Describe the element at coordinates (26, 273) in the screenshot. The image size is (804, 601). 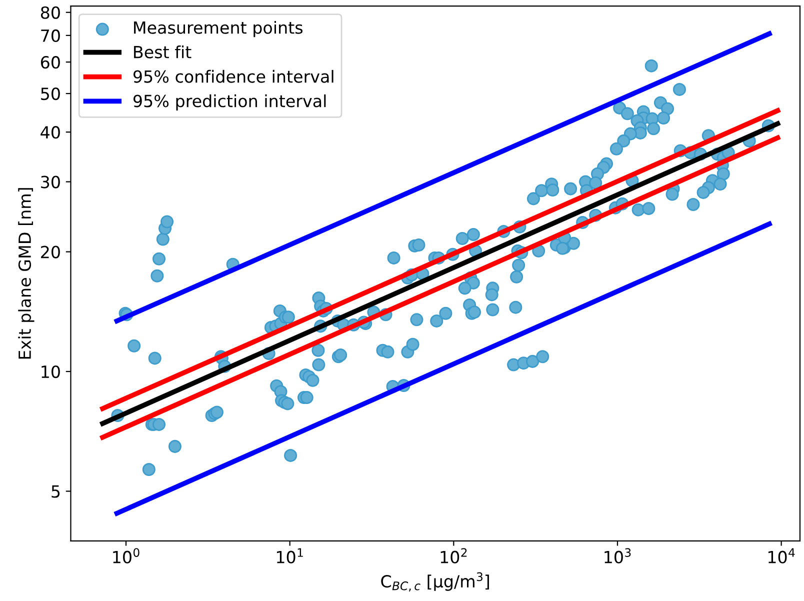
I see `y-axis-title: Exit plane GMD [nm]` at that location.